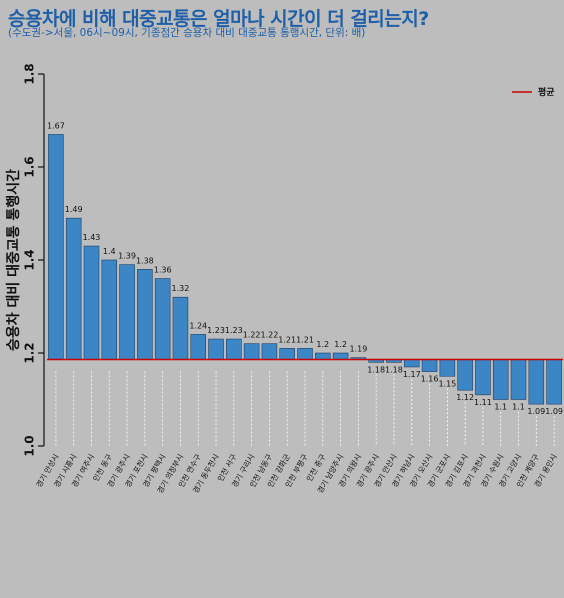 The height and width of the screenshot is (598, 564). Describe the element at coordinates (30, 352) in the screenshot. I see `y-tick-label: 1.2` at that location.